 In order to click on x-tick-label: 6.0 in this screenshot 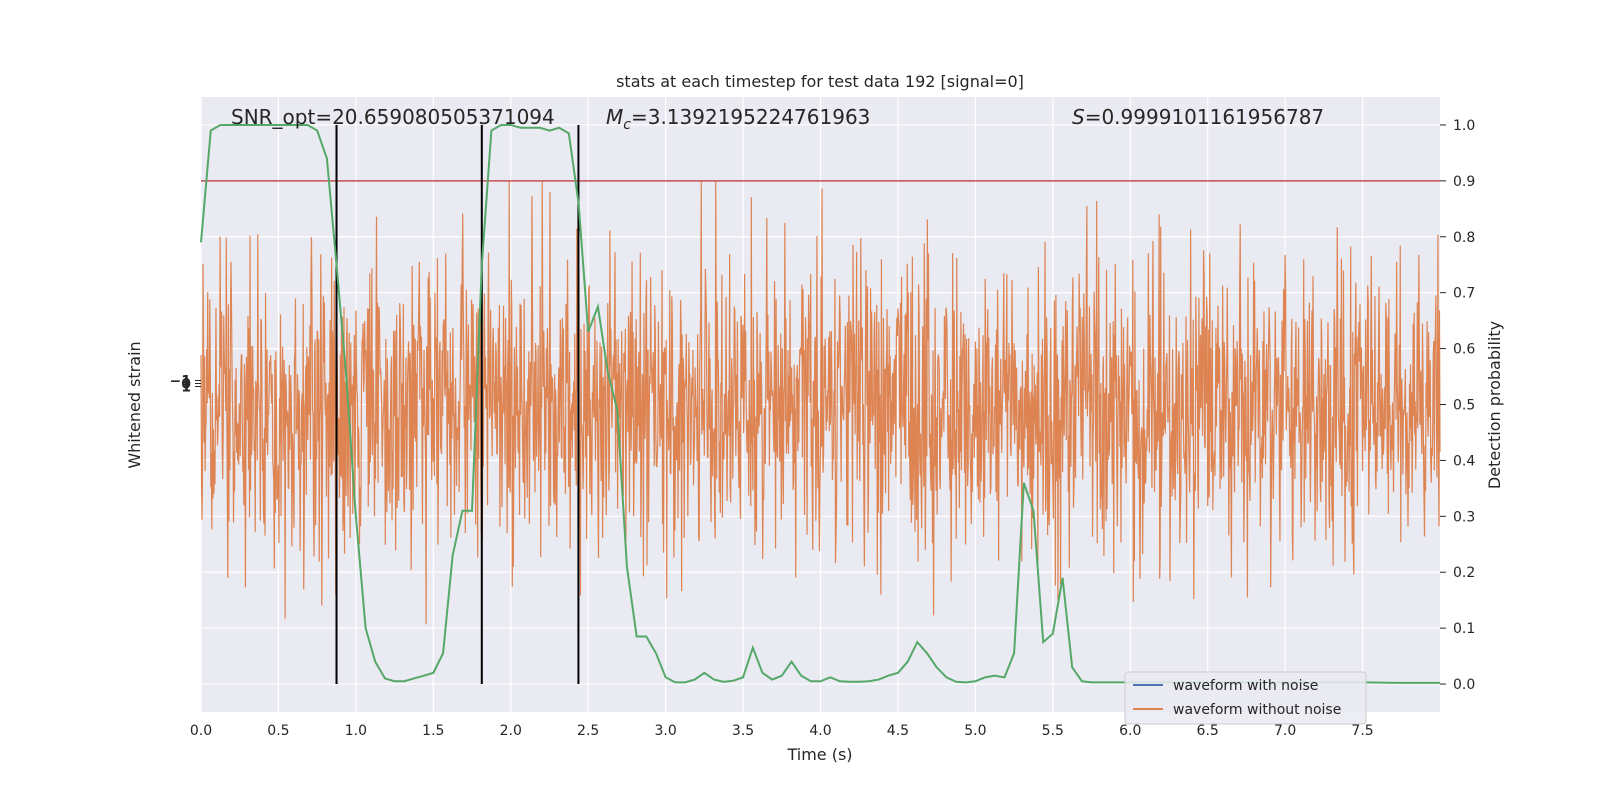, I will do `click(1130, 731)`.